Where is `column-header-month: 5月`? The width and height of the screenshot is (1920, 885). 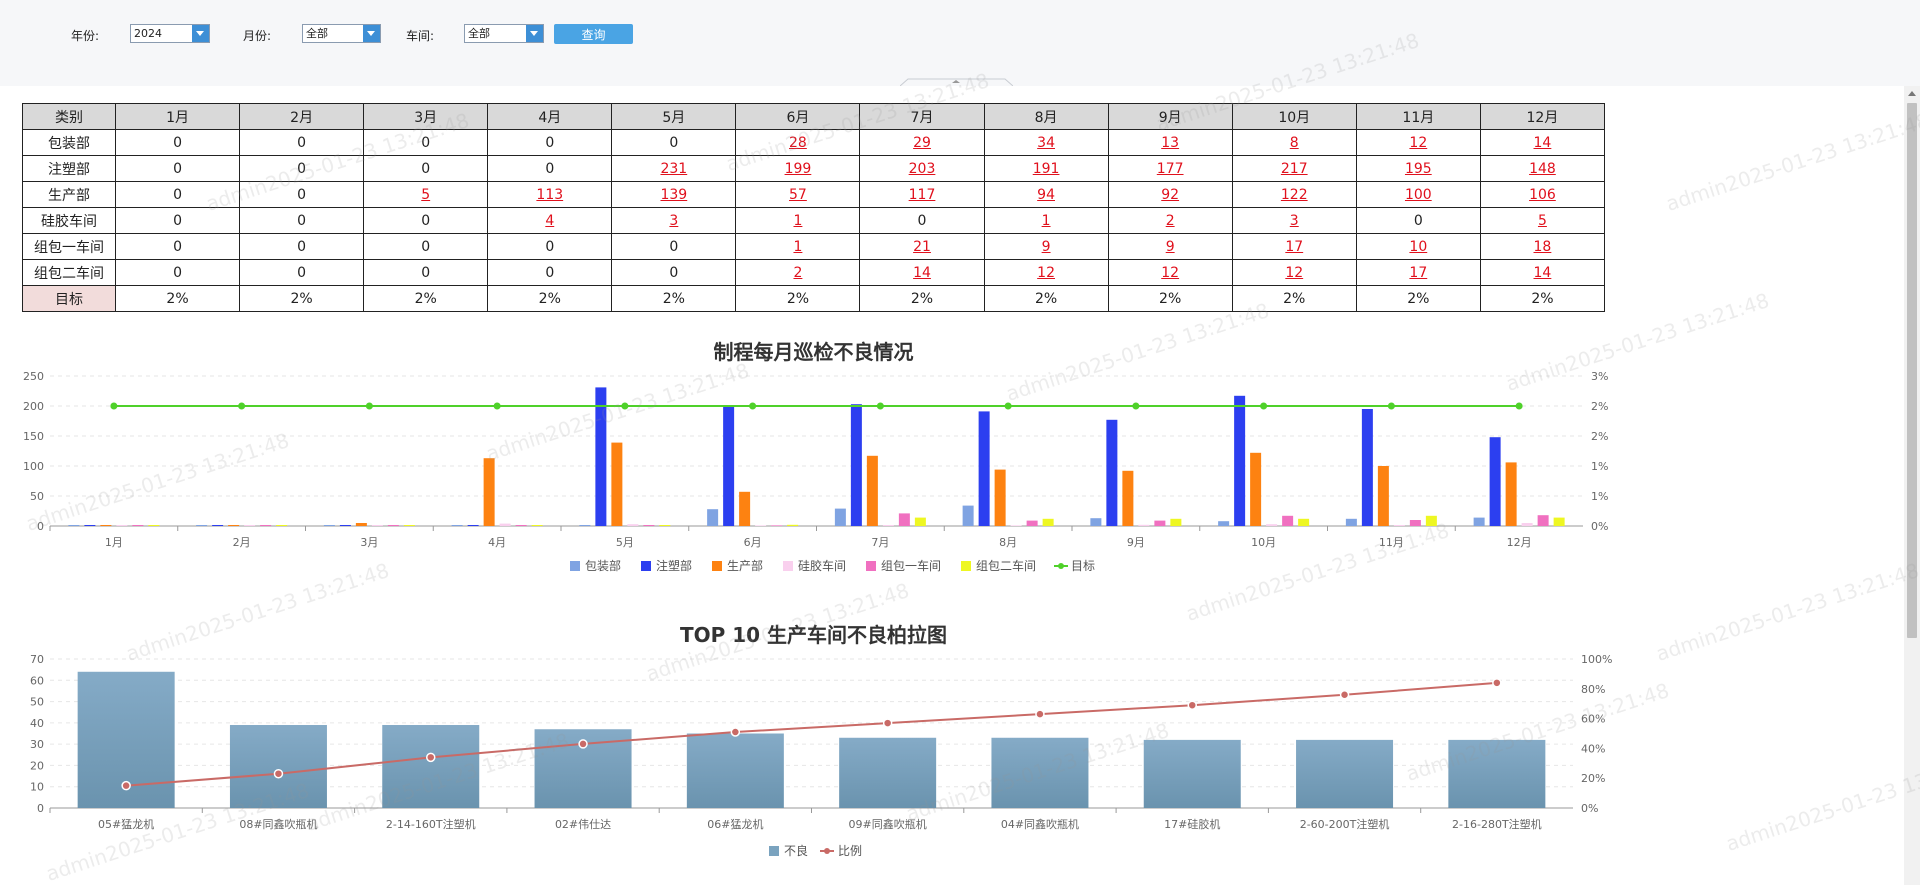 column-header-month: 5月 is located at coordinates (674, 116).